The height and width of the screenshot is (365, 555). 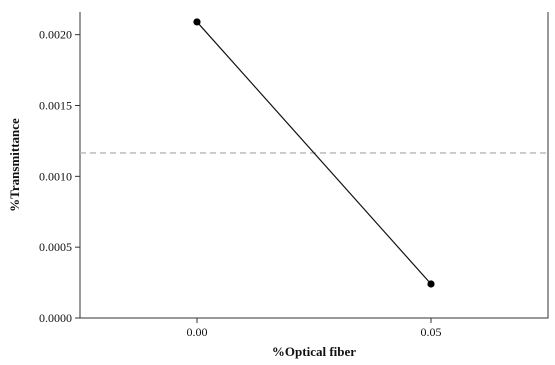 I want to click on y-axis-title: %Transmittance, so click(x=14, y=165).